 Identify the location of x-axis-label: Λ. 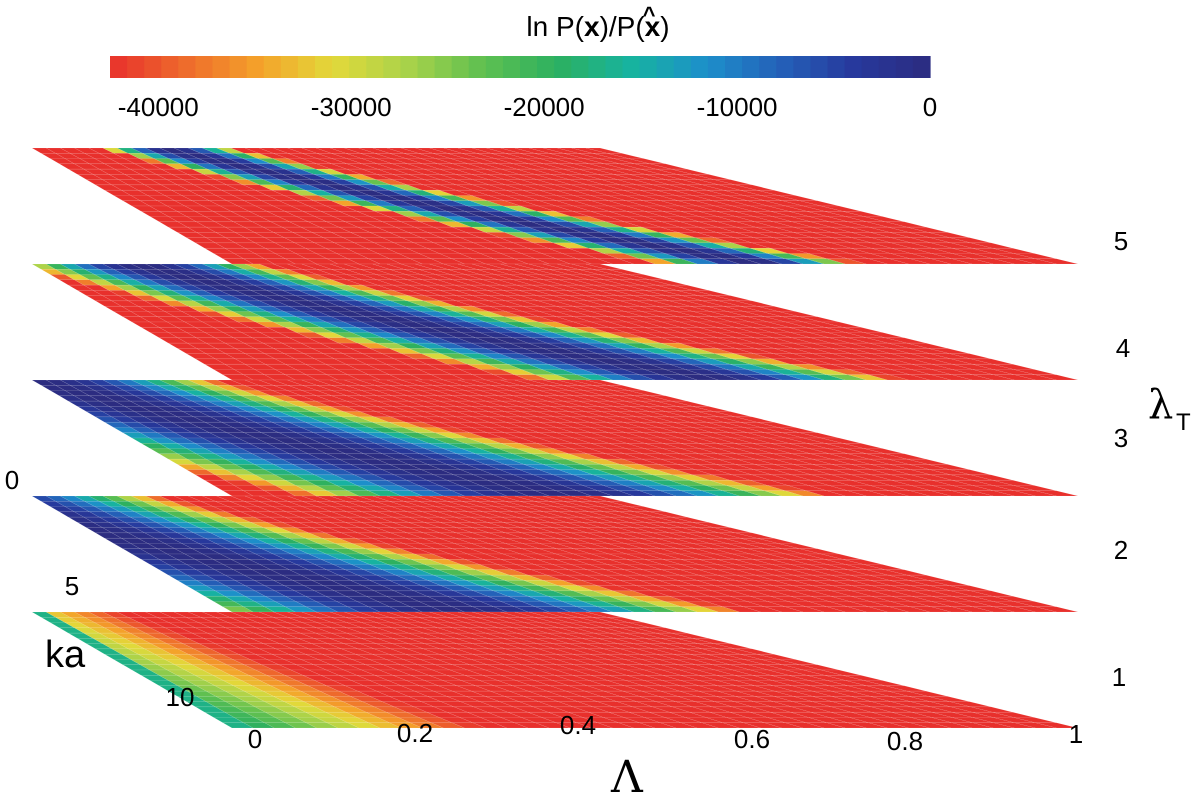
(627, 775).